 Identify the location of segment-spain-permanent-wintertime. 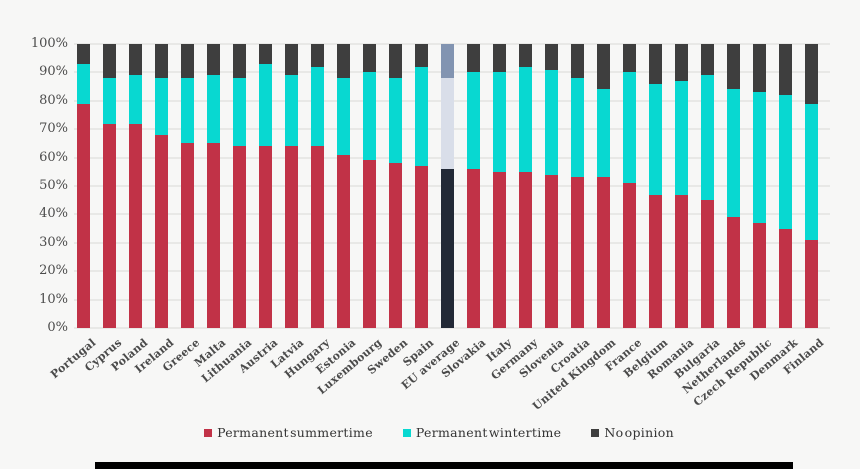
(421, 116).